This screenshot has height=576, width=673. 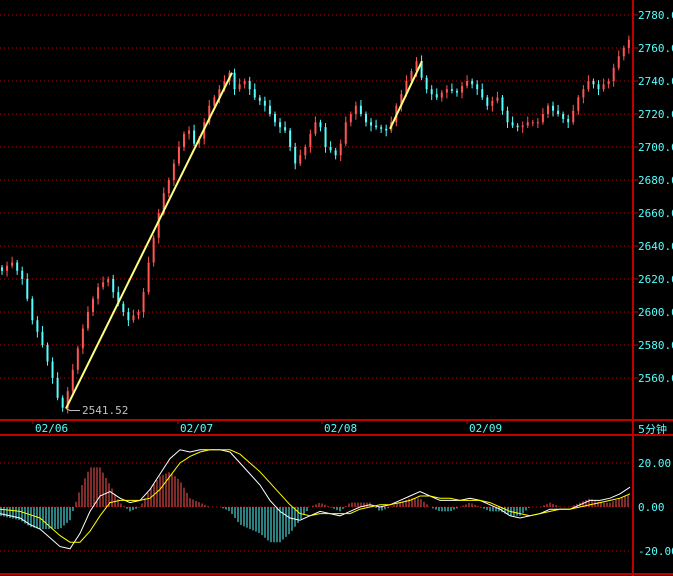 I want to click on y-tick-label: 2760.00, so click(x=655, y=48).